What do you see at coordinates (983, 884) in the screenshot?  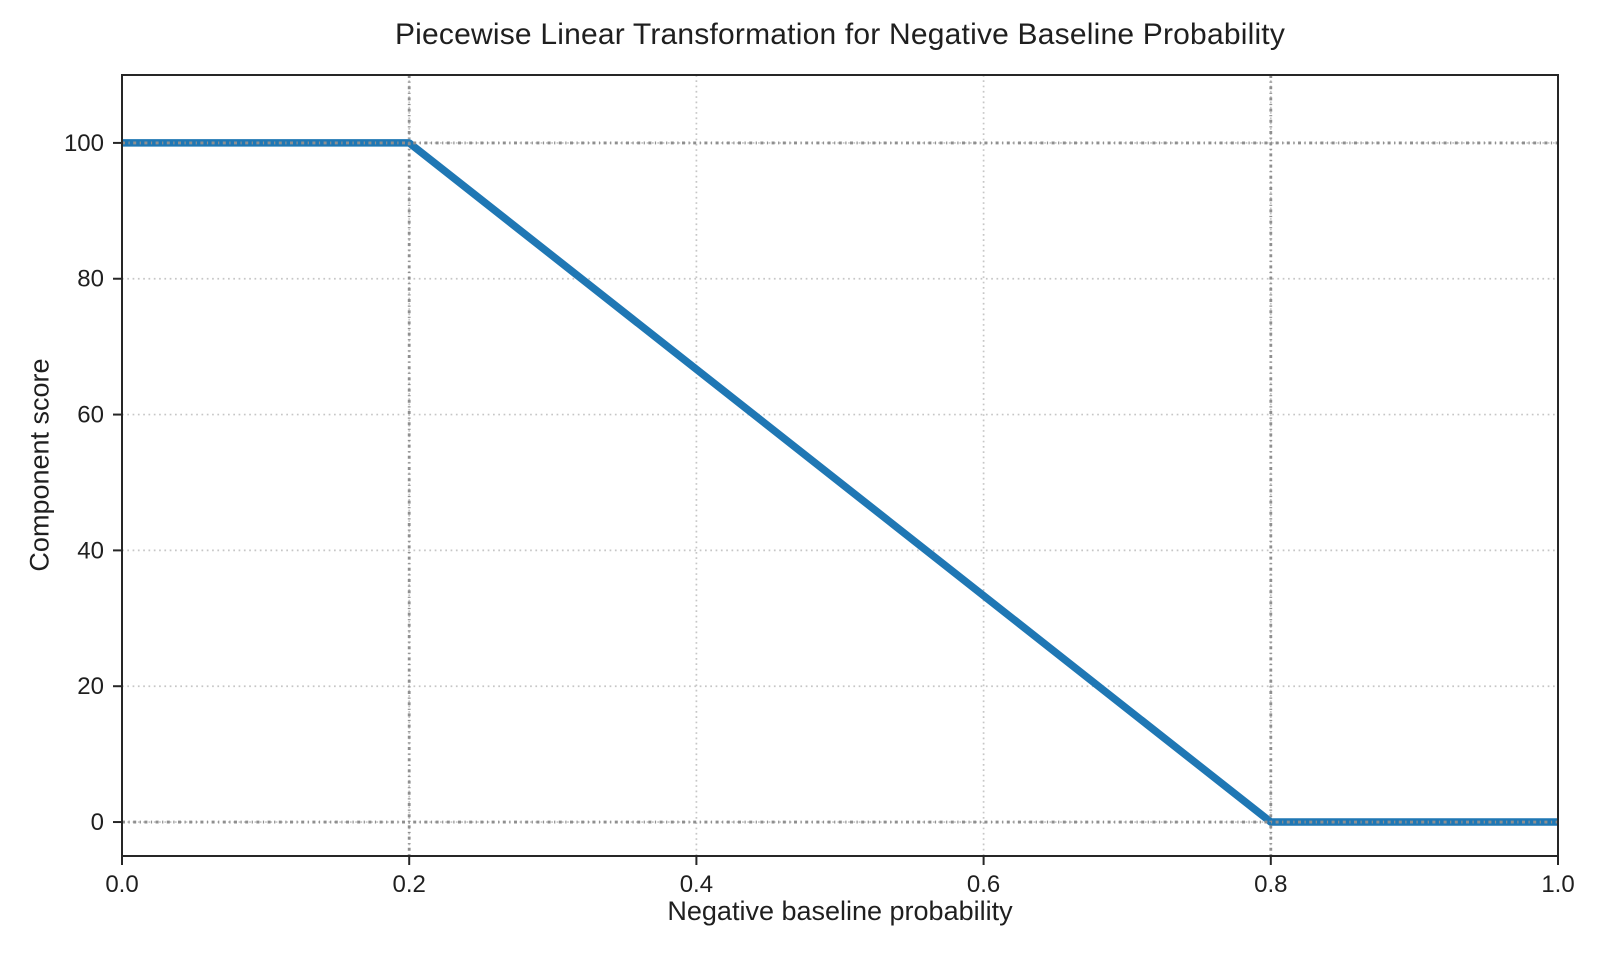 I see `x-tick-label: 0.6` at bounding box center [983, 884].